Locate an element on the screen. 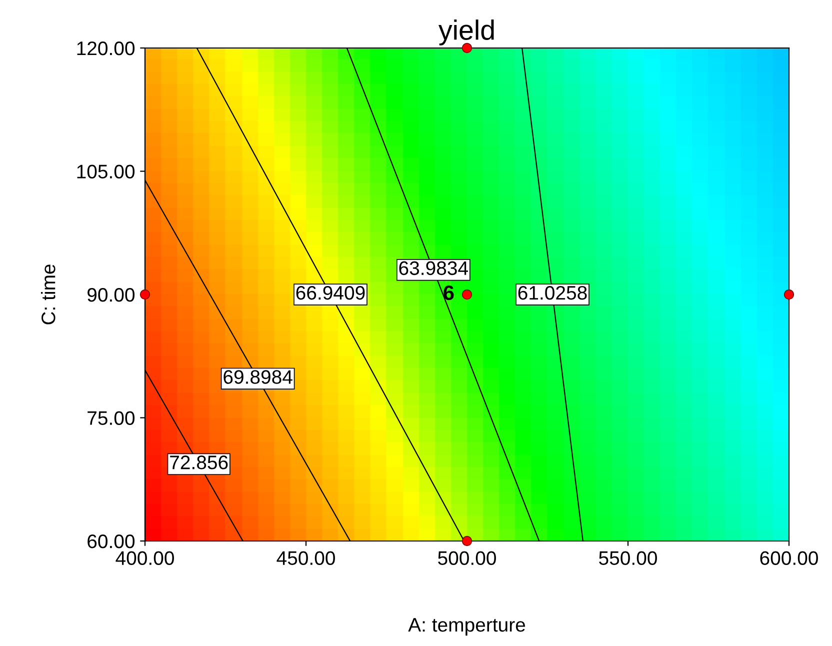 The height and width of the screenshot is (646, 832). x-tick-label: 600.00 is located at coordinates (789, 558).